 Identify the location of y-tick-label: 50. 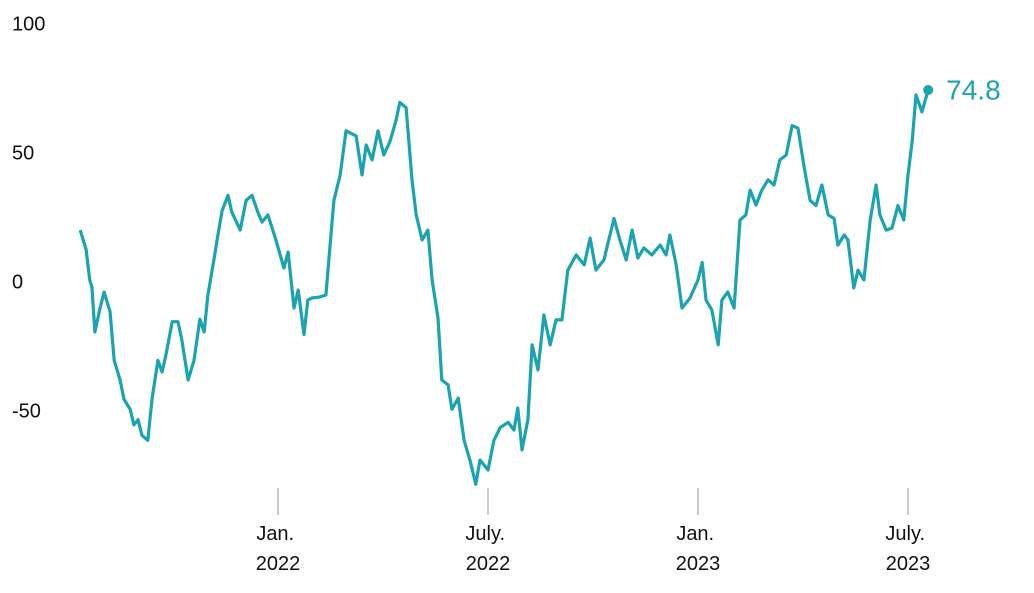
(23, 153).